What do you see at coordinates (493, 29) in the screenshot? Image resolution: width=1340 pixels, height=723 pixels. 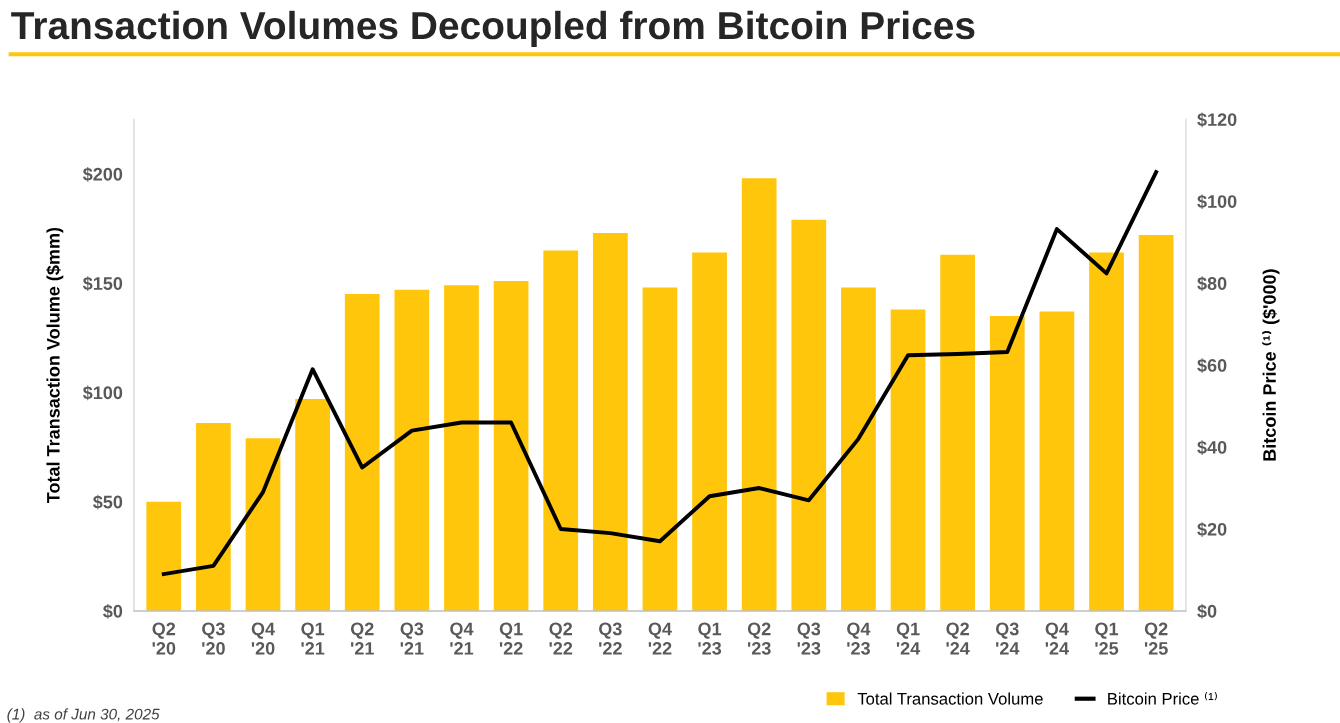 I see `chart-title: Transaction Volumes Decoupled from Bitcoin Prices` at bounding box center [493, 29].